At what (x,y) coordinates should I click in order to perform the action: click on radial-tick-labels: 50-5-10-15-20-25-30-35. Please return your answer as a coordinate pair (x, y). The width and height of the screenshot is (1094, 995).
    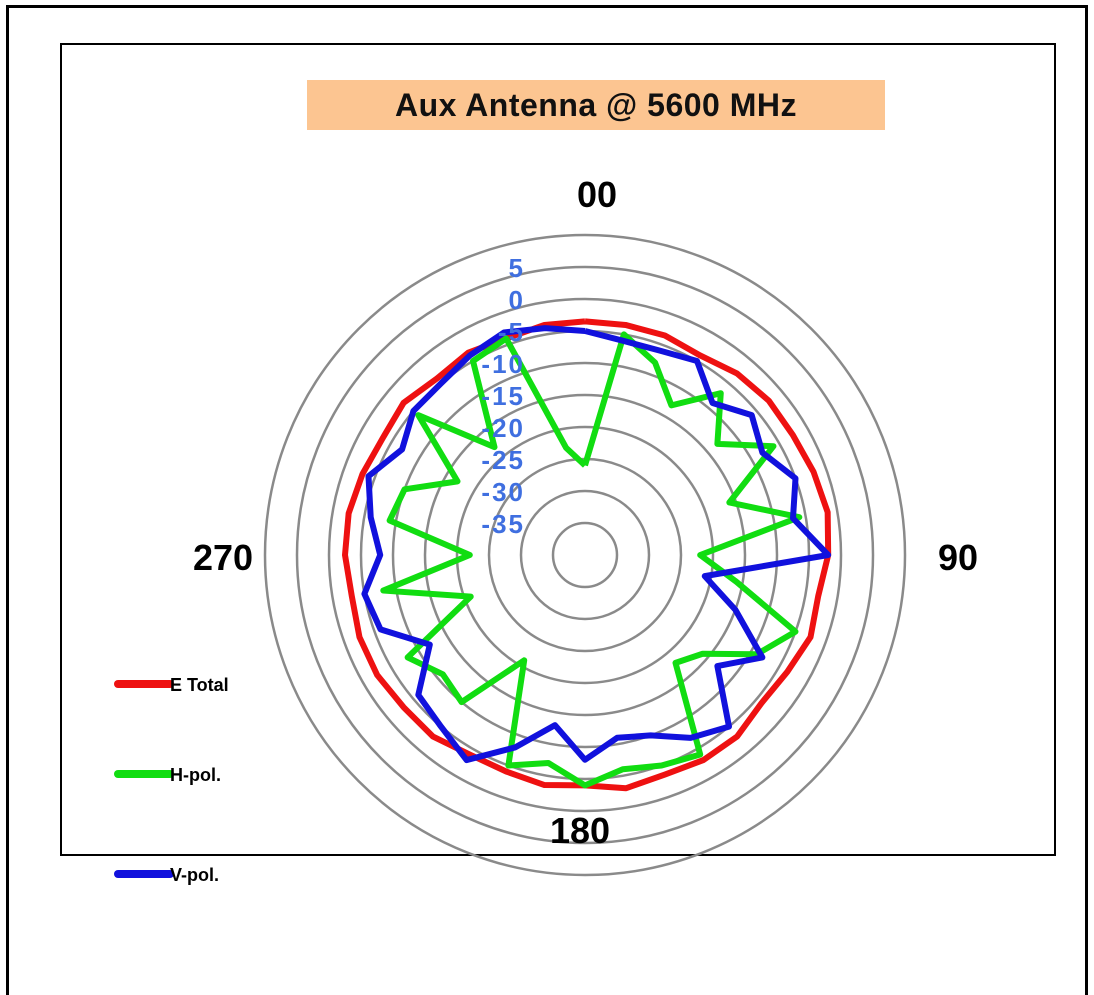
    Looking at the image, I should click on (503, 396).